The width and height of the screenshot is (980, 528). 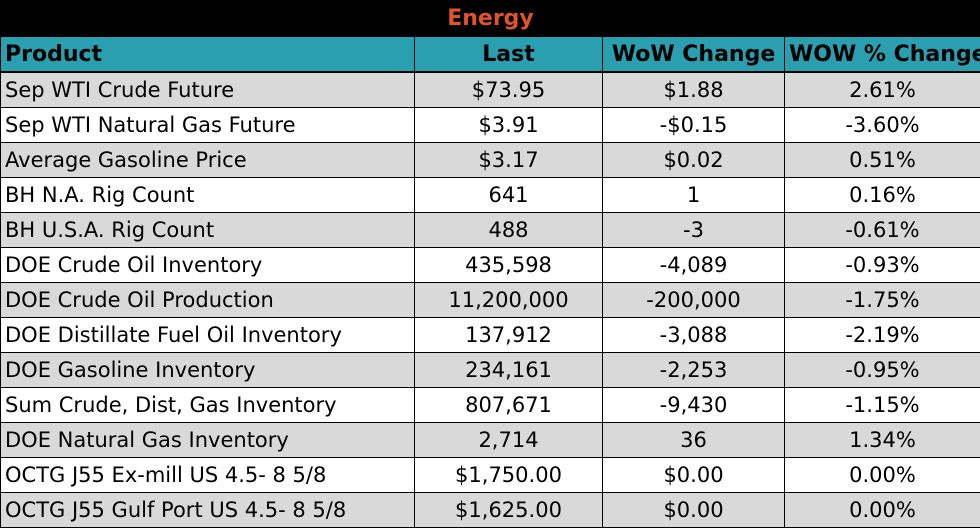 I want to click on last-cell: 807,671, so click(x=508, y=405).